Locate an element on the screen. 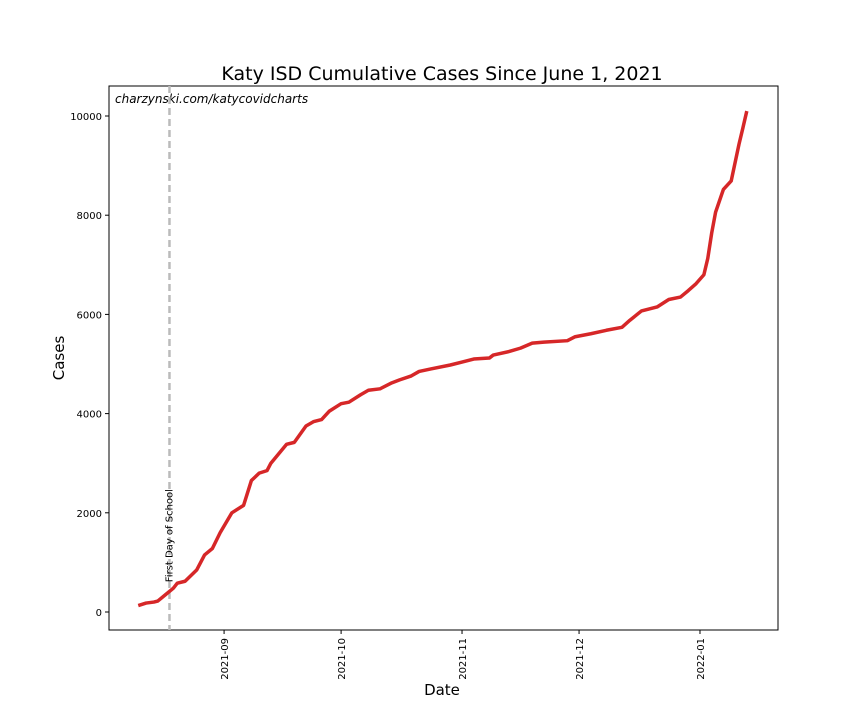 The height and width of the screenshot is (724, 864). y-tick-label: 6000 is located at coordinates (89, 315).